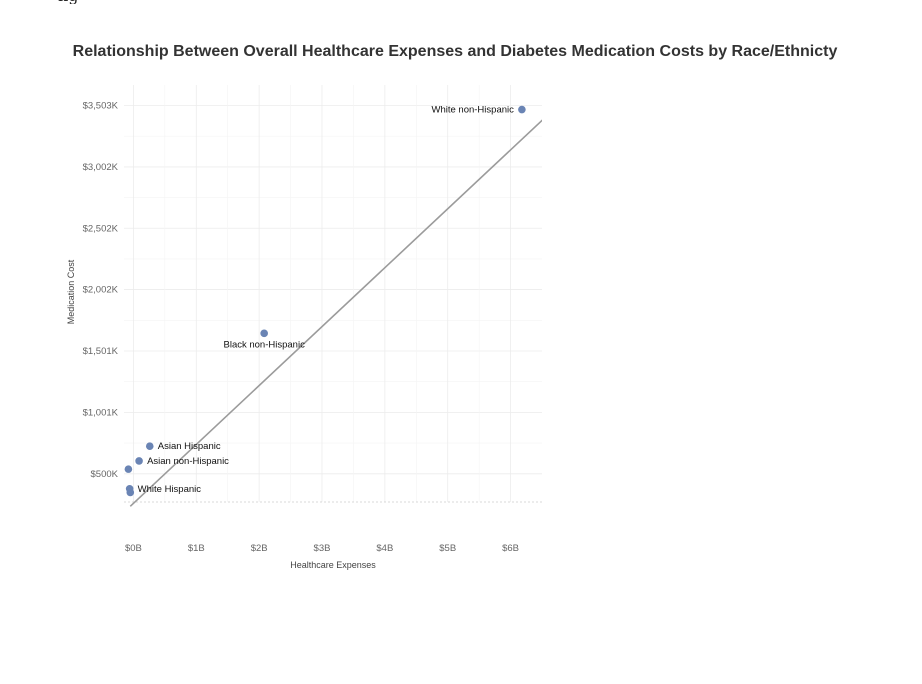 This screenshot has width=922, height=684. Describe the element at coordinates (101, 228) in the screenshot. I see `y-tick-label: $2,502K` at that location.